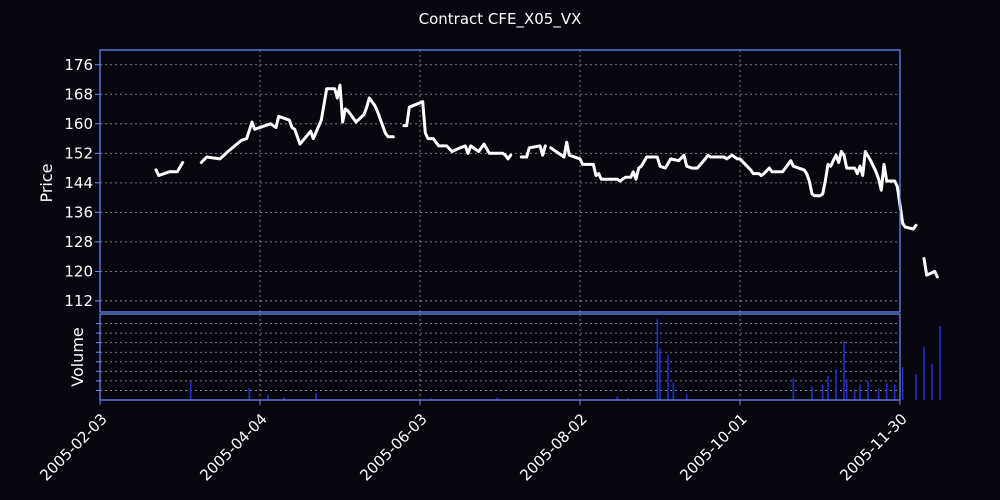  Describe the element at coordinates (78, 124) in the screenshot. I see `price-tick-label: 160` at that location.